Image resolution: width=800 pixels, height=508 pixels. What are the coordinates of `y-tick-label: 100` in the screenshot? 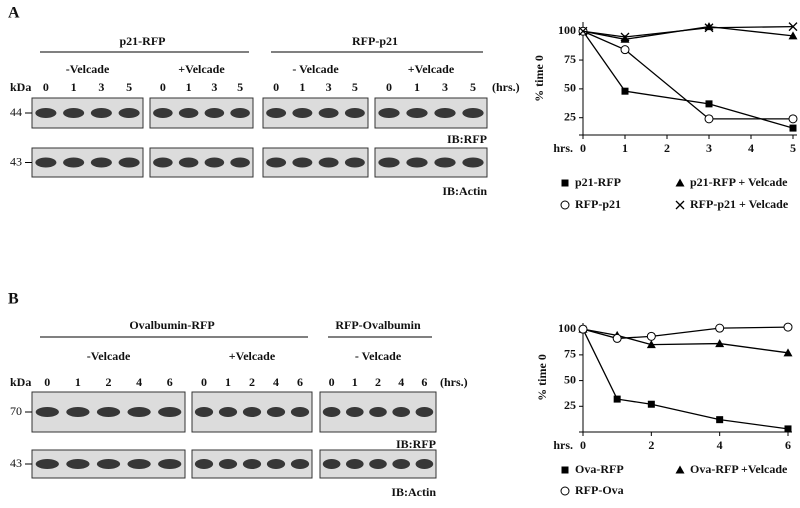 It's located at (567, 328).